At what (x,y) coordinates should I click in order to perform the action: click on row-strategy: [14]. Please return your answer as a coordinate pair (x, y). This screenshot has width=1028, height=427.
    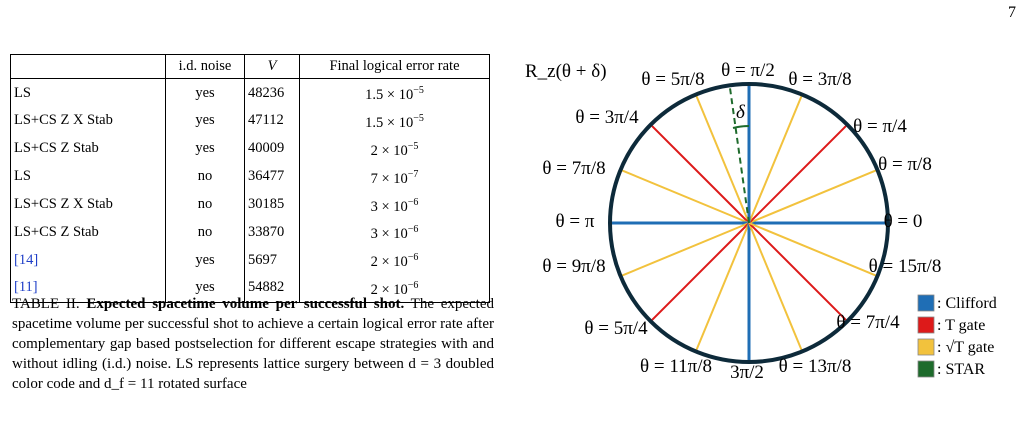
    Looking at the image, I should click on (88, 260).